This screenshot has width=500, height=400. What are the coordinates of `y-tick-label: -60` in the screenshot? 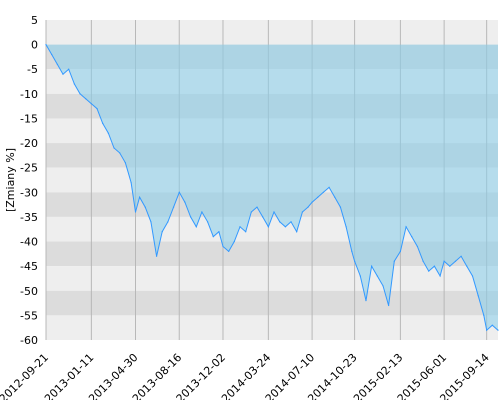 It's located at (29, 340).